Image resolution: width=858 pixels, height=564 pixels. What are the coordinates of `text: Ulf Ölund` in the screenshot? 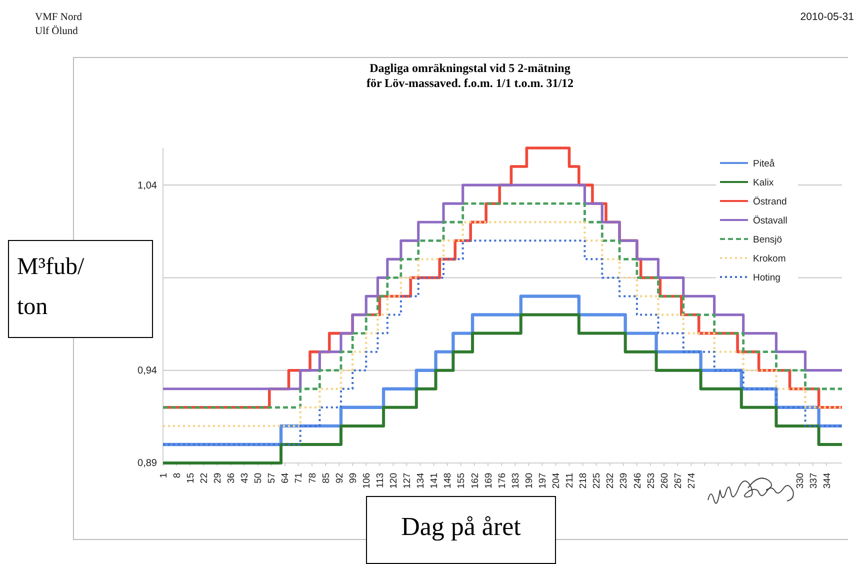 It's located at (57, 31).